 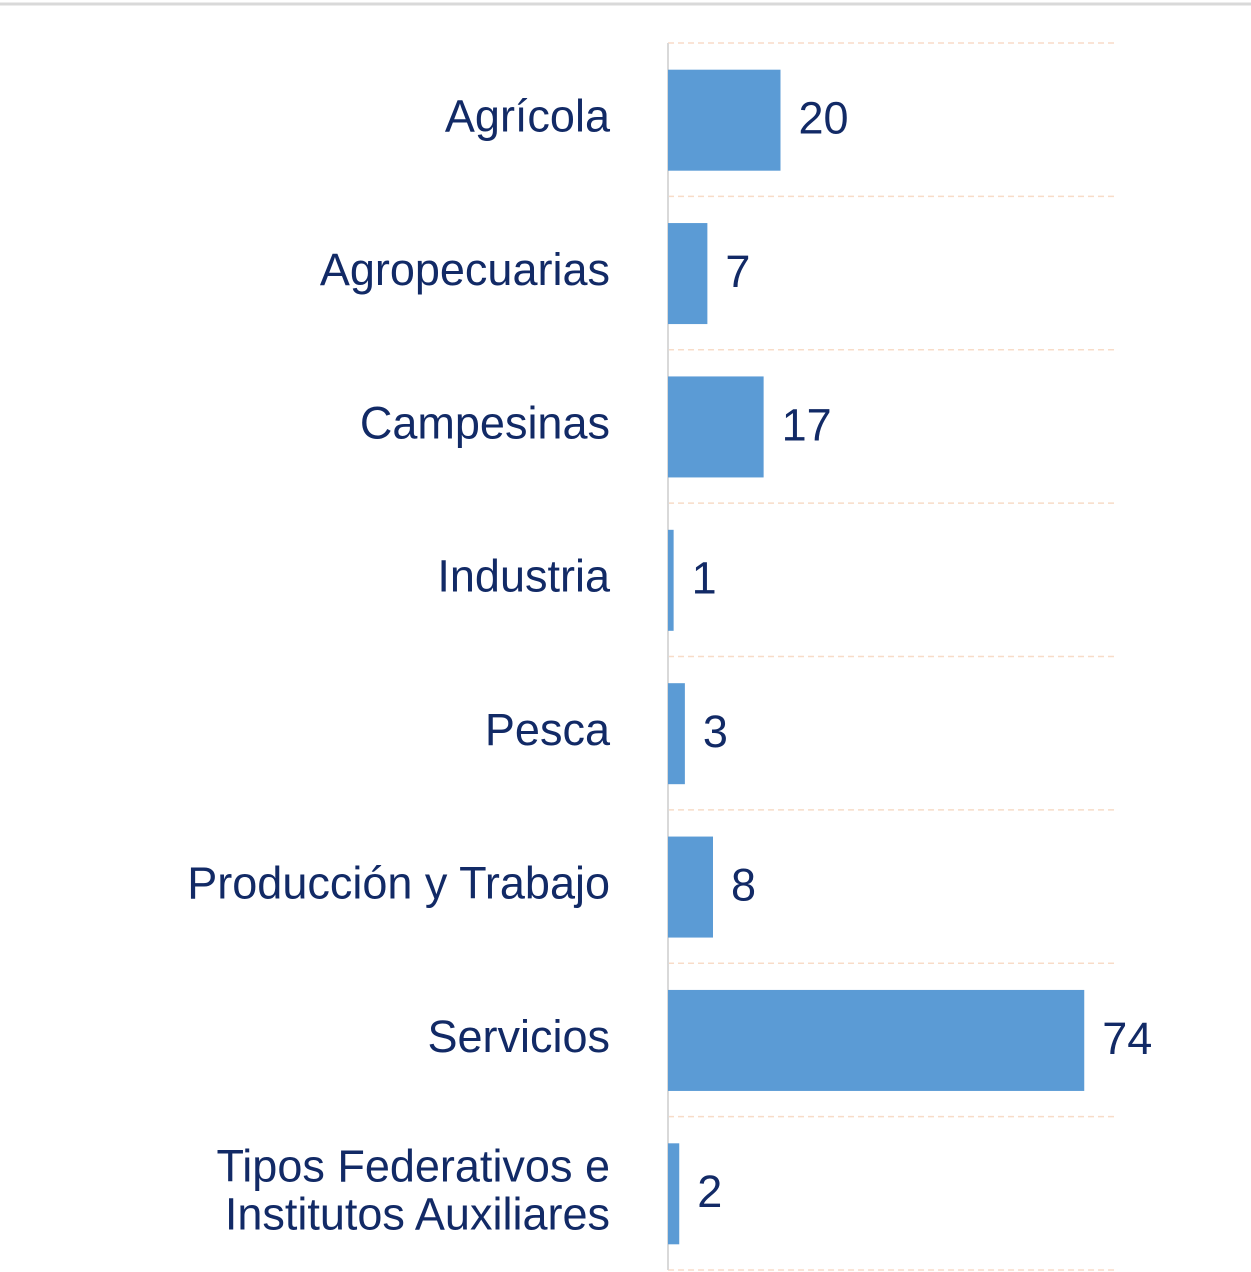 What do you see at coordinates (824, 118) in the screenshot?
I see `value-label: 20` at bounding box center [824, 118].